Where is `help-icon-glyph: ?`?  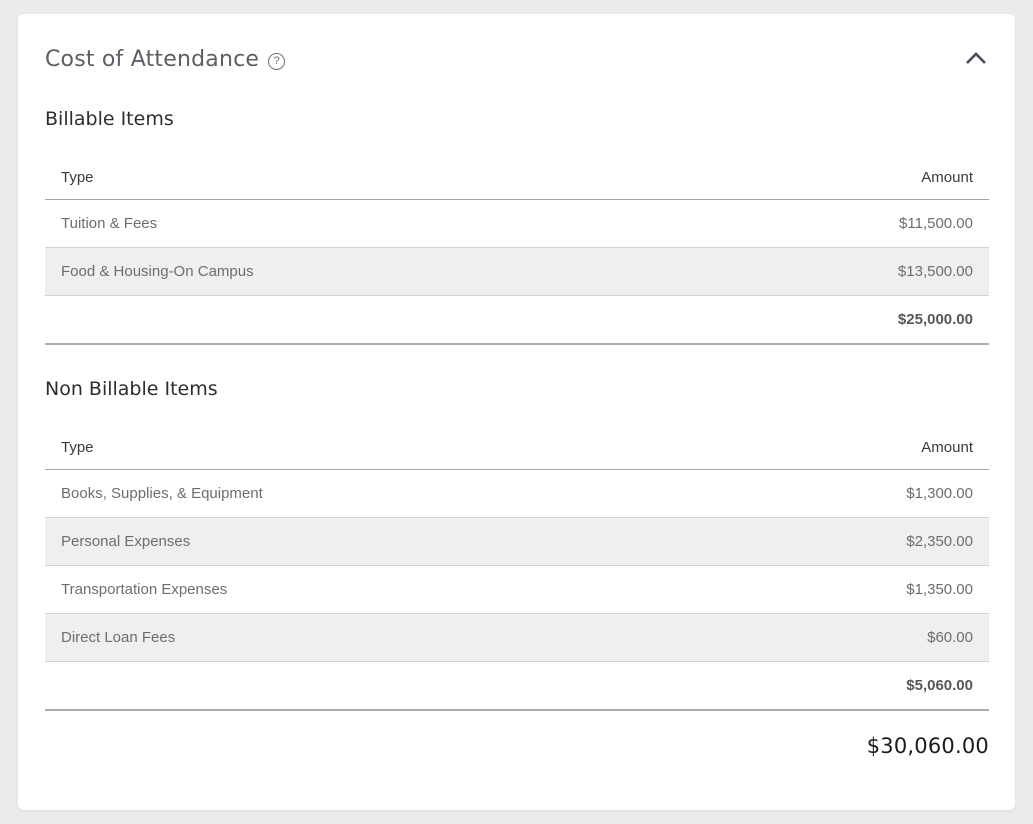
help-icon-glyph: ? is located at coordinates (276, 60).